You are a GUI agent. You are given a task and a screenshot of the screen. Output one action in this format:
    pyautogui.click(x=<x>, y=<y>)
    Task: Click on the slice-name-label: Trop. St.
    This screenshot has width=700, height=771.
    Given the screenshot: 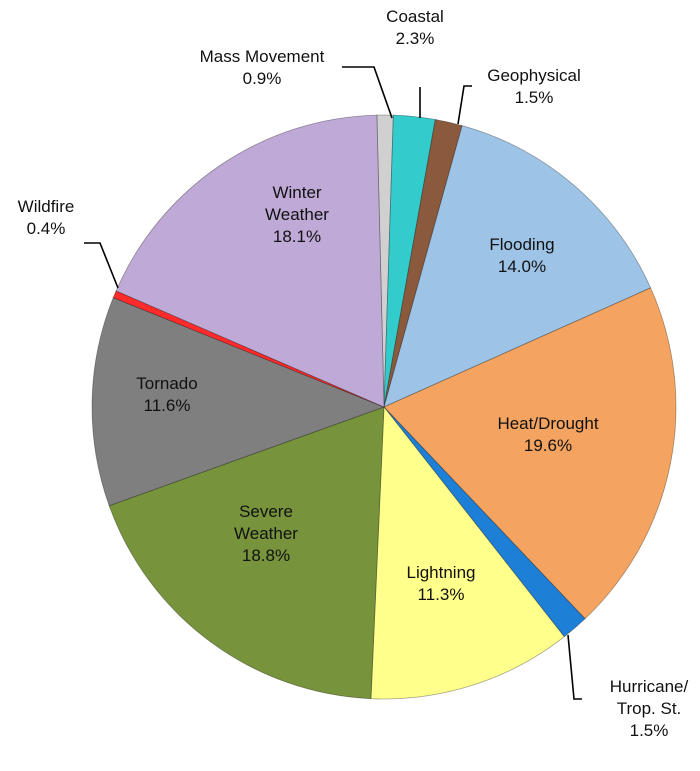 What is the action you would take?
    pyautogui.click(x=649, y=708)
    